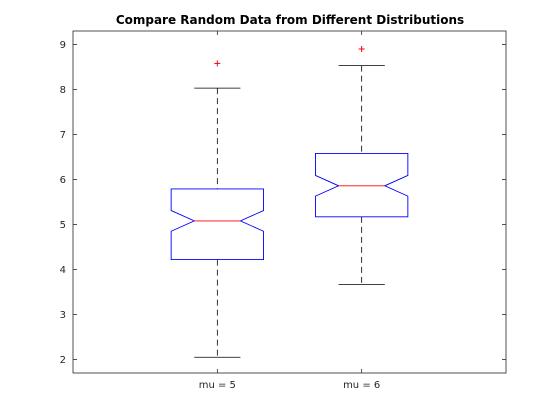  Describe the element at coordinates (63, 135) in the screenshot. I see `y-tick-label: 7` at that location.